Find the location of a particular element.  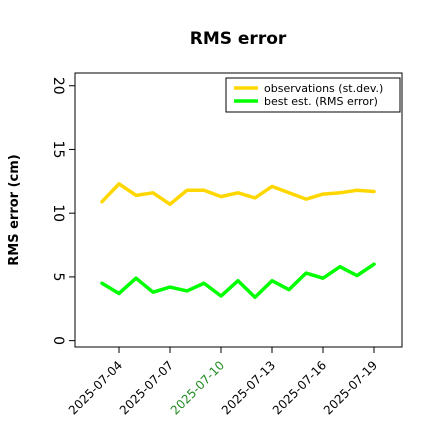

y-tick-label: 20 is located at coordinates (58, 86).